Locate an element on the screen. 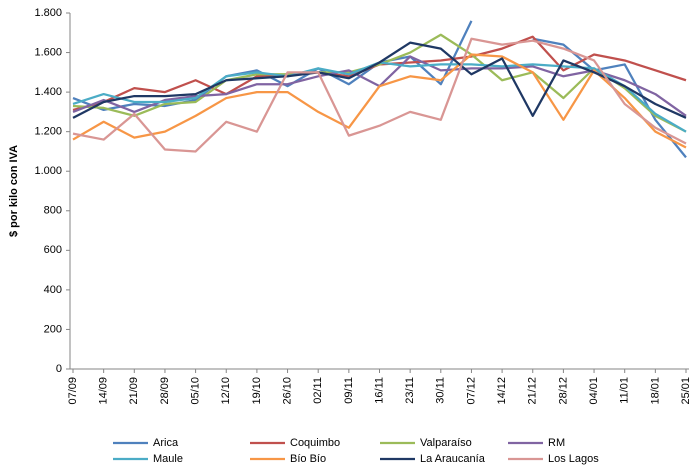 The image size is (689, 474). x-tick-label: 26/10 is located at coordinates (287, 391).